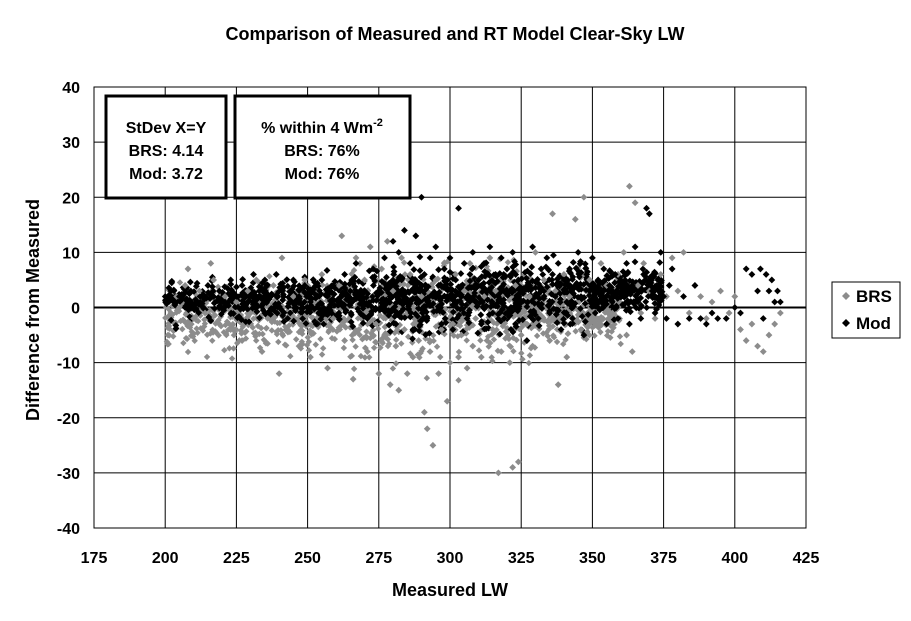 Image resolution: width=911 pixels, height=621 pixels. Describe the element at coordinates (450, 558) in the screenshot. I see `x-tick-label: 300` at that location.